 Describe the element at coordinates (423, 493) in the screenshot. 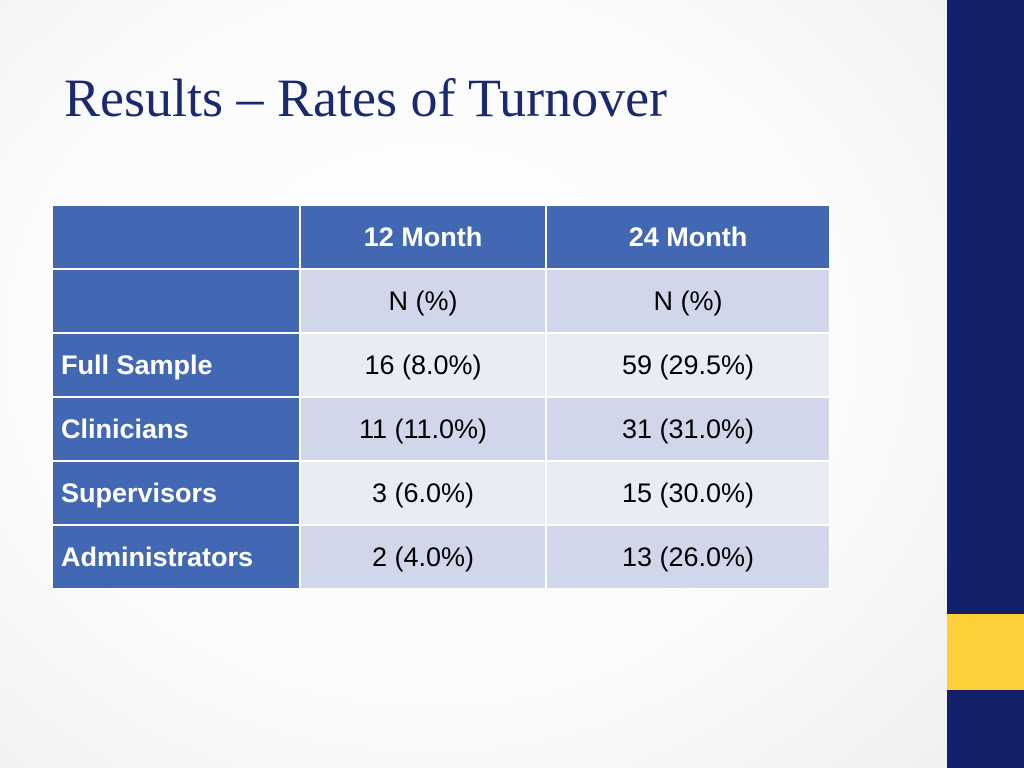

I see `cell-12-month: 3 (6.0%)` at that location.